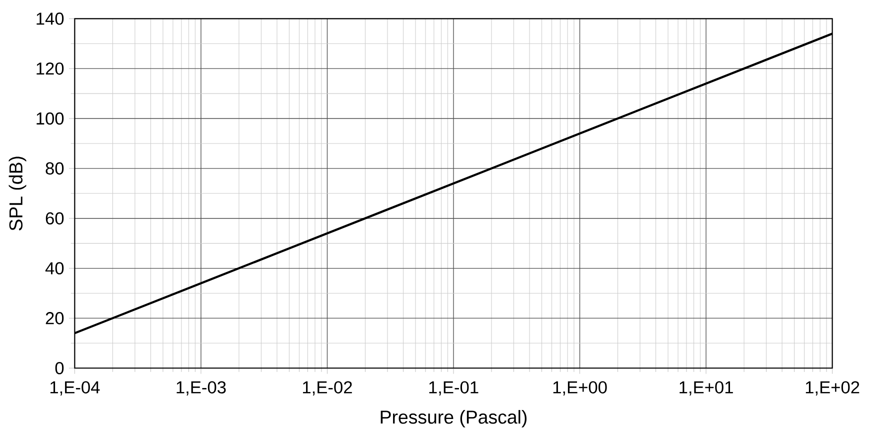 This screenshot has width=875, height=432. I want to click on x-tick-label: 1,E-04, so click(75, 388).